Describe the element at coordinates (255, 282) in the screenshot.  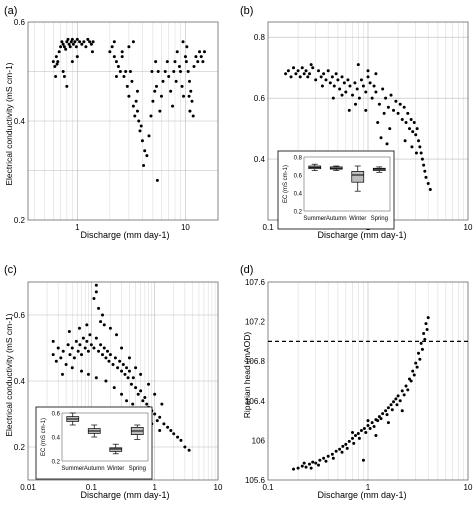
I see `y-tick-label: 107.6` at that location.